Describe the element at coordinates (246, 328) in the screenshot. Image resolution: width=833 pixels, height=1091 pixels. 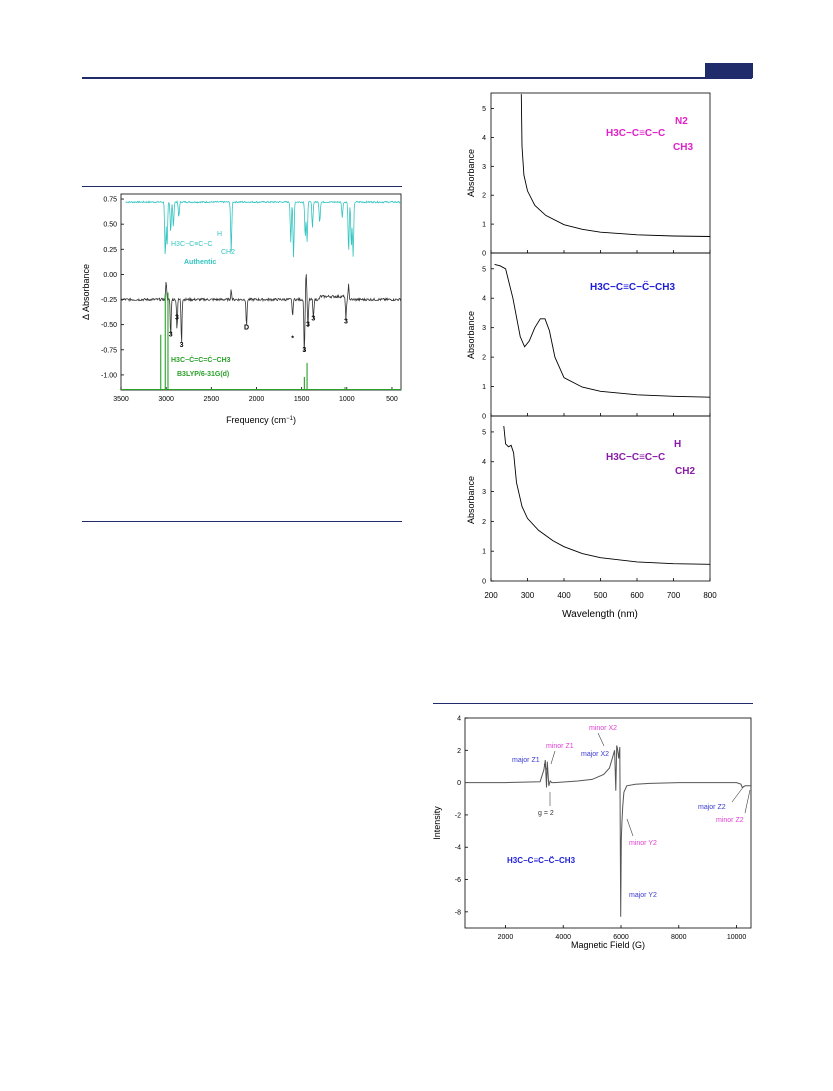
I see `ir-annotation: D` at that location.